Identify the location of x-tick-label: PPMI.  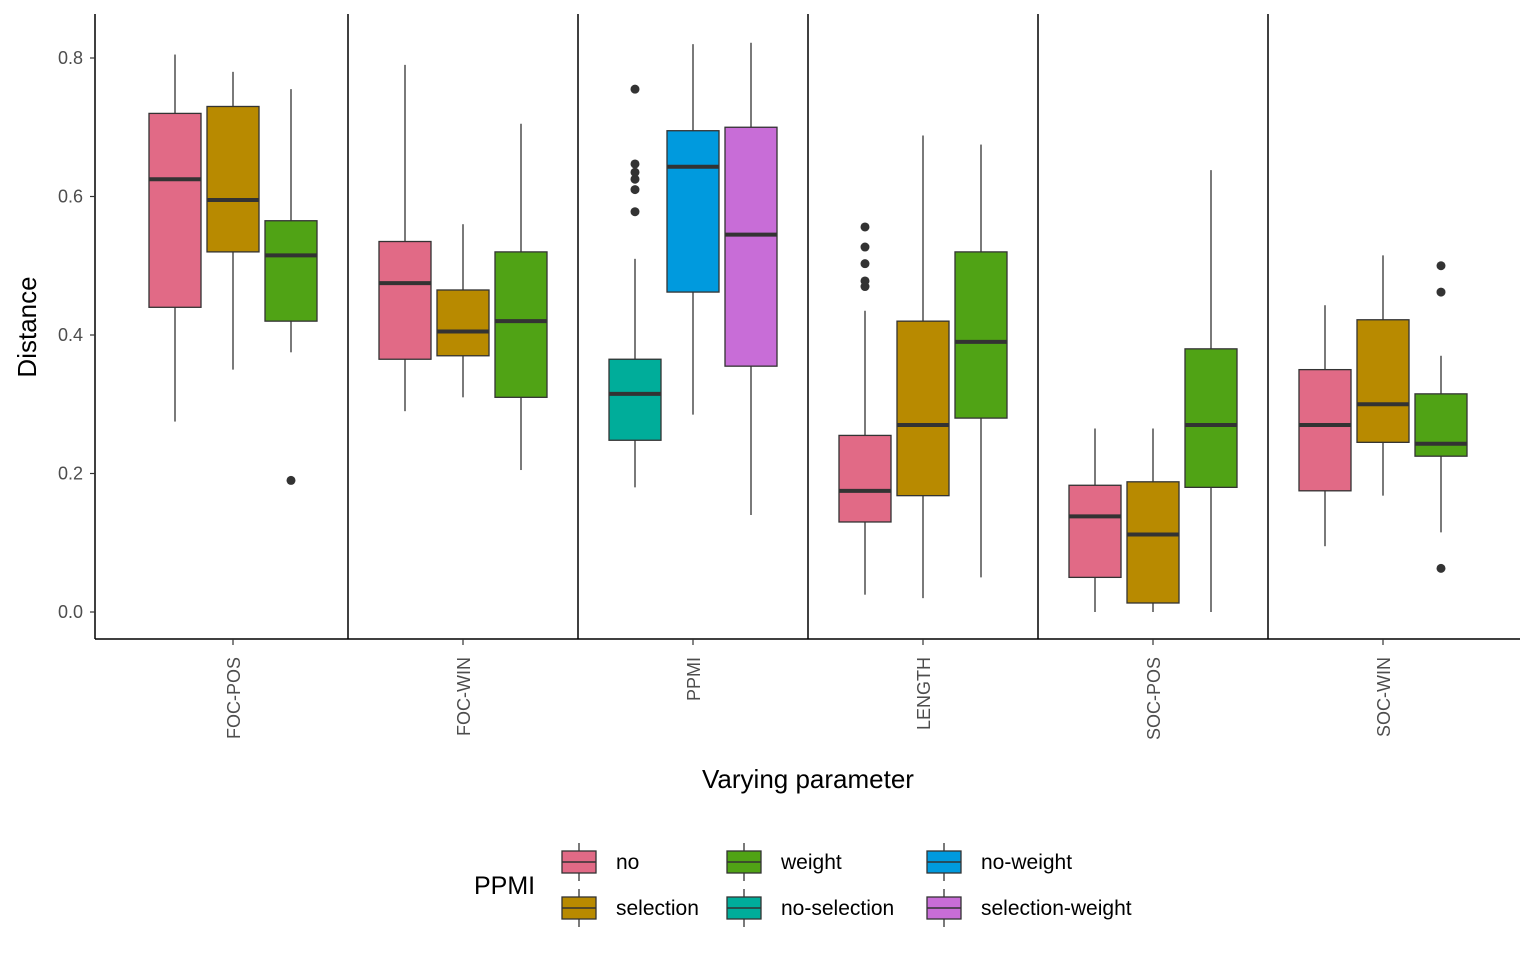
(694, 679).